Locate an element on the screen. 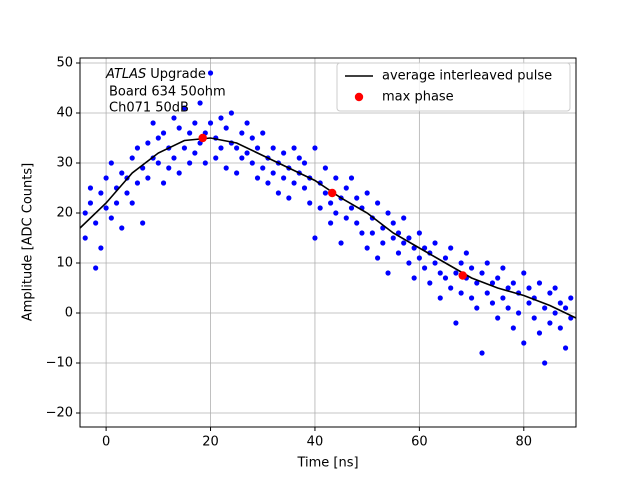 This screenshot has height=484, width=640. x-tick-label: 20 is located at coordinates (210, 442).